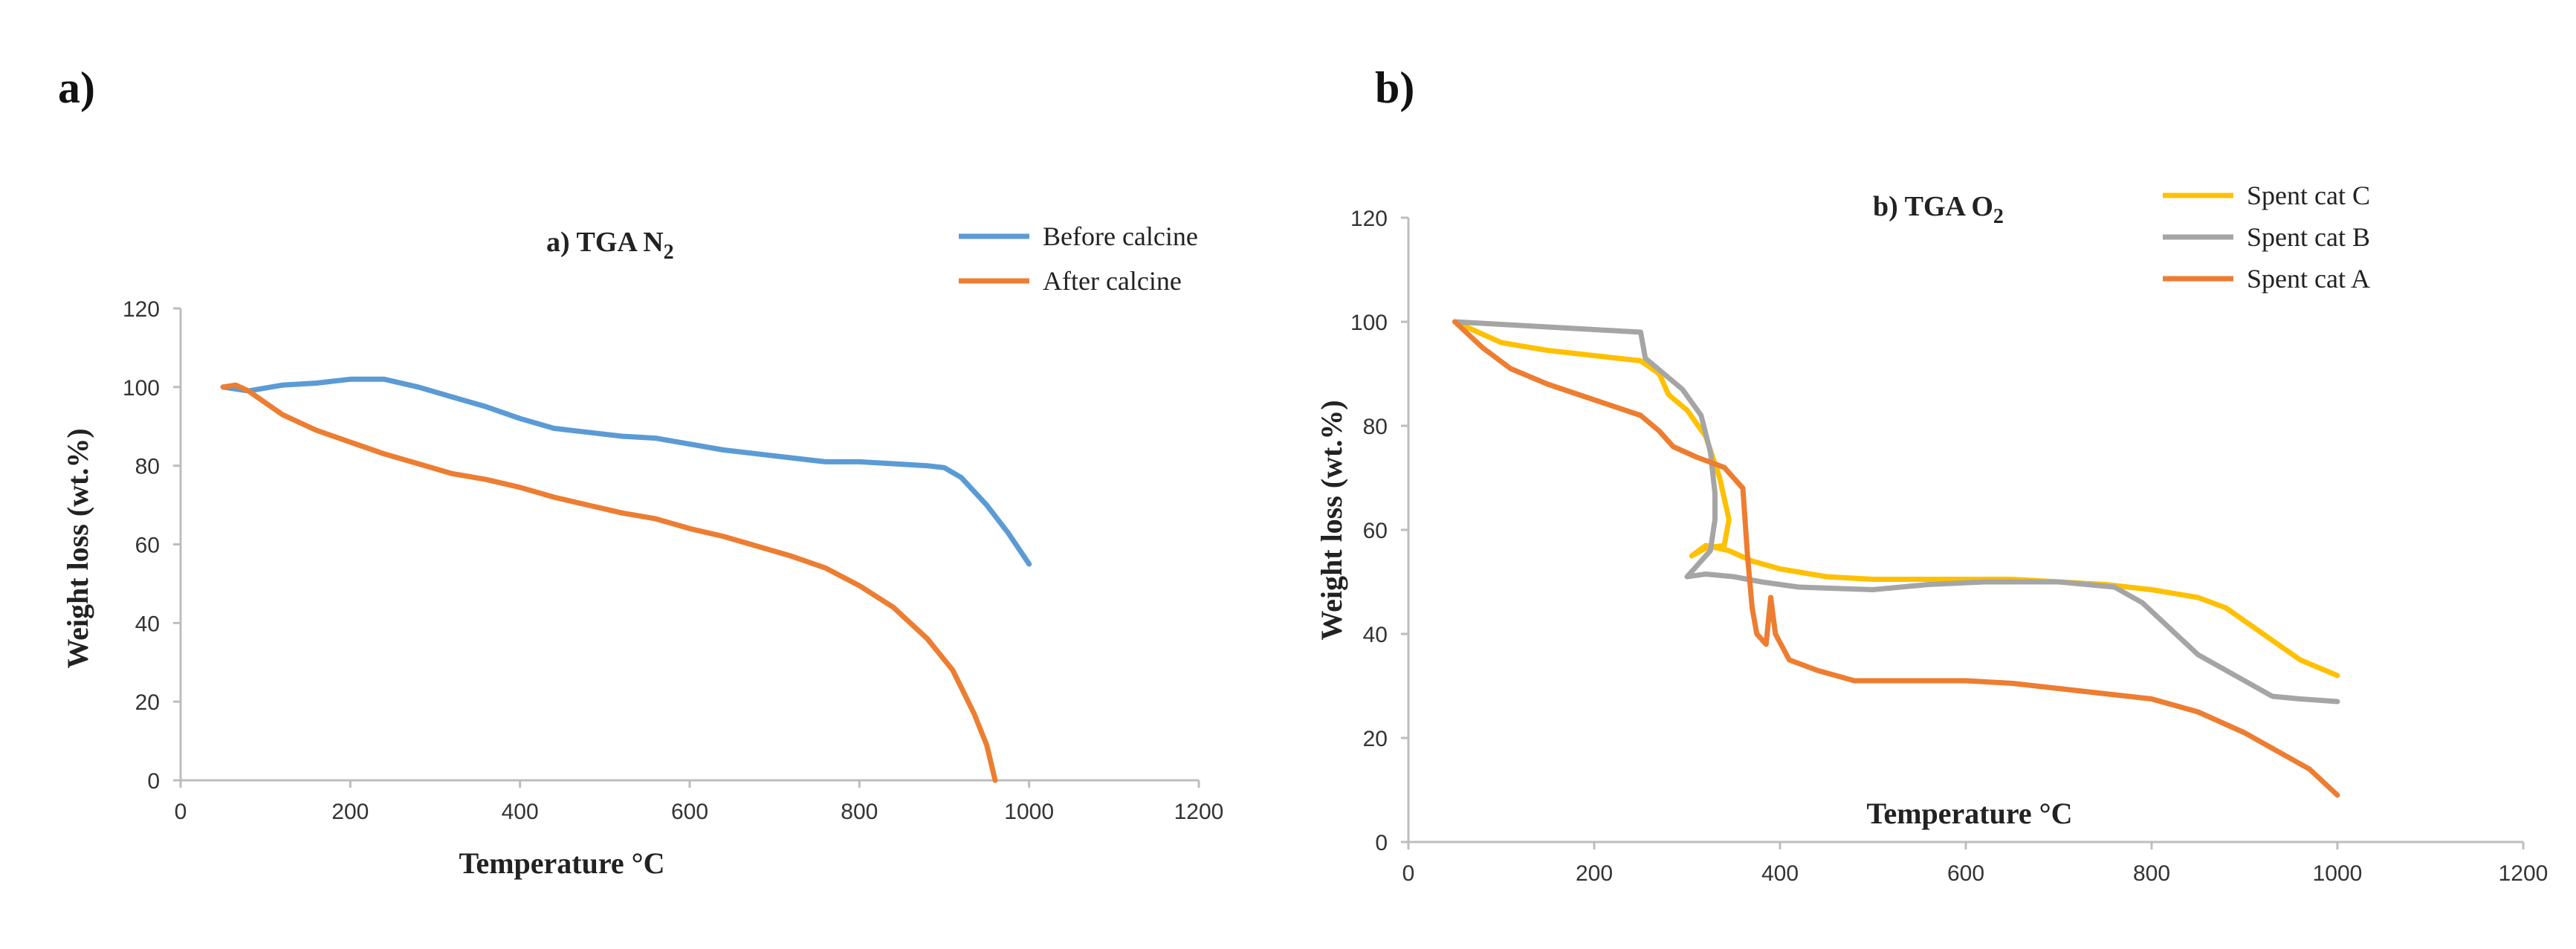 This screenshot has height=949, width=2576. What do you see at coordinates (1594, 873) in the screenshot?
I see `x-tick-label-b: 200` at bounding box center [1594, 873].